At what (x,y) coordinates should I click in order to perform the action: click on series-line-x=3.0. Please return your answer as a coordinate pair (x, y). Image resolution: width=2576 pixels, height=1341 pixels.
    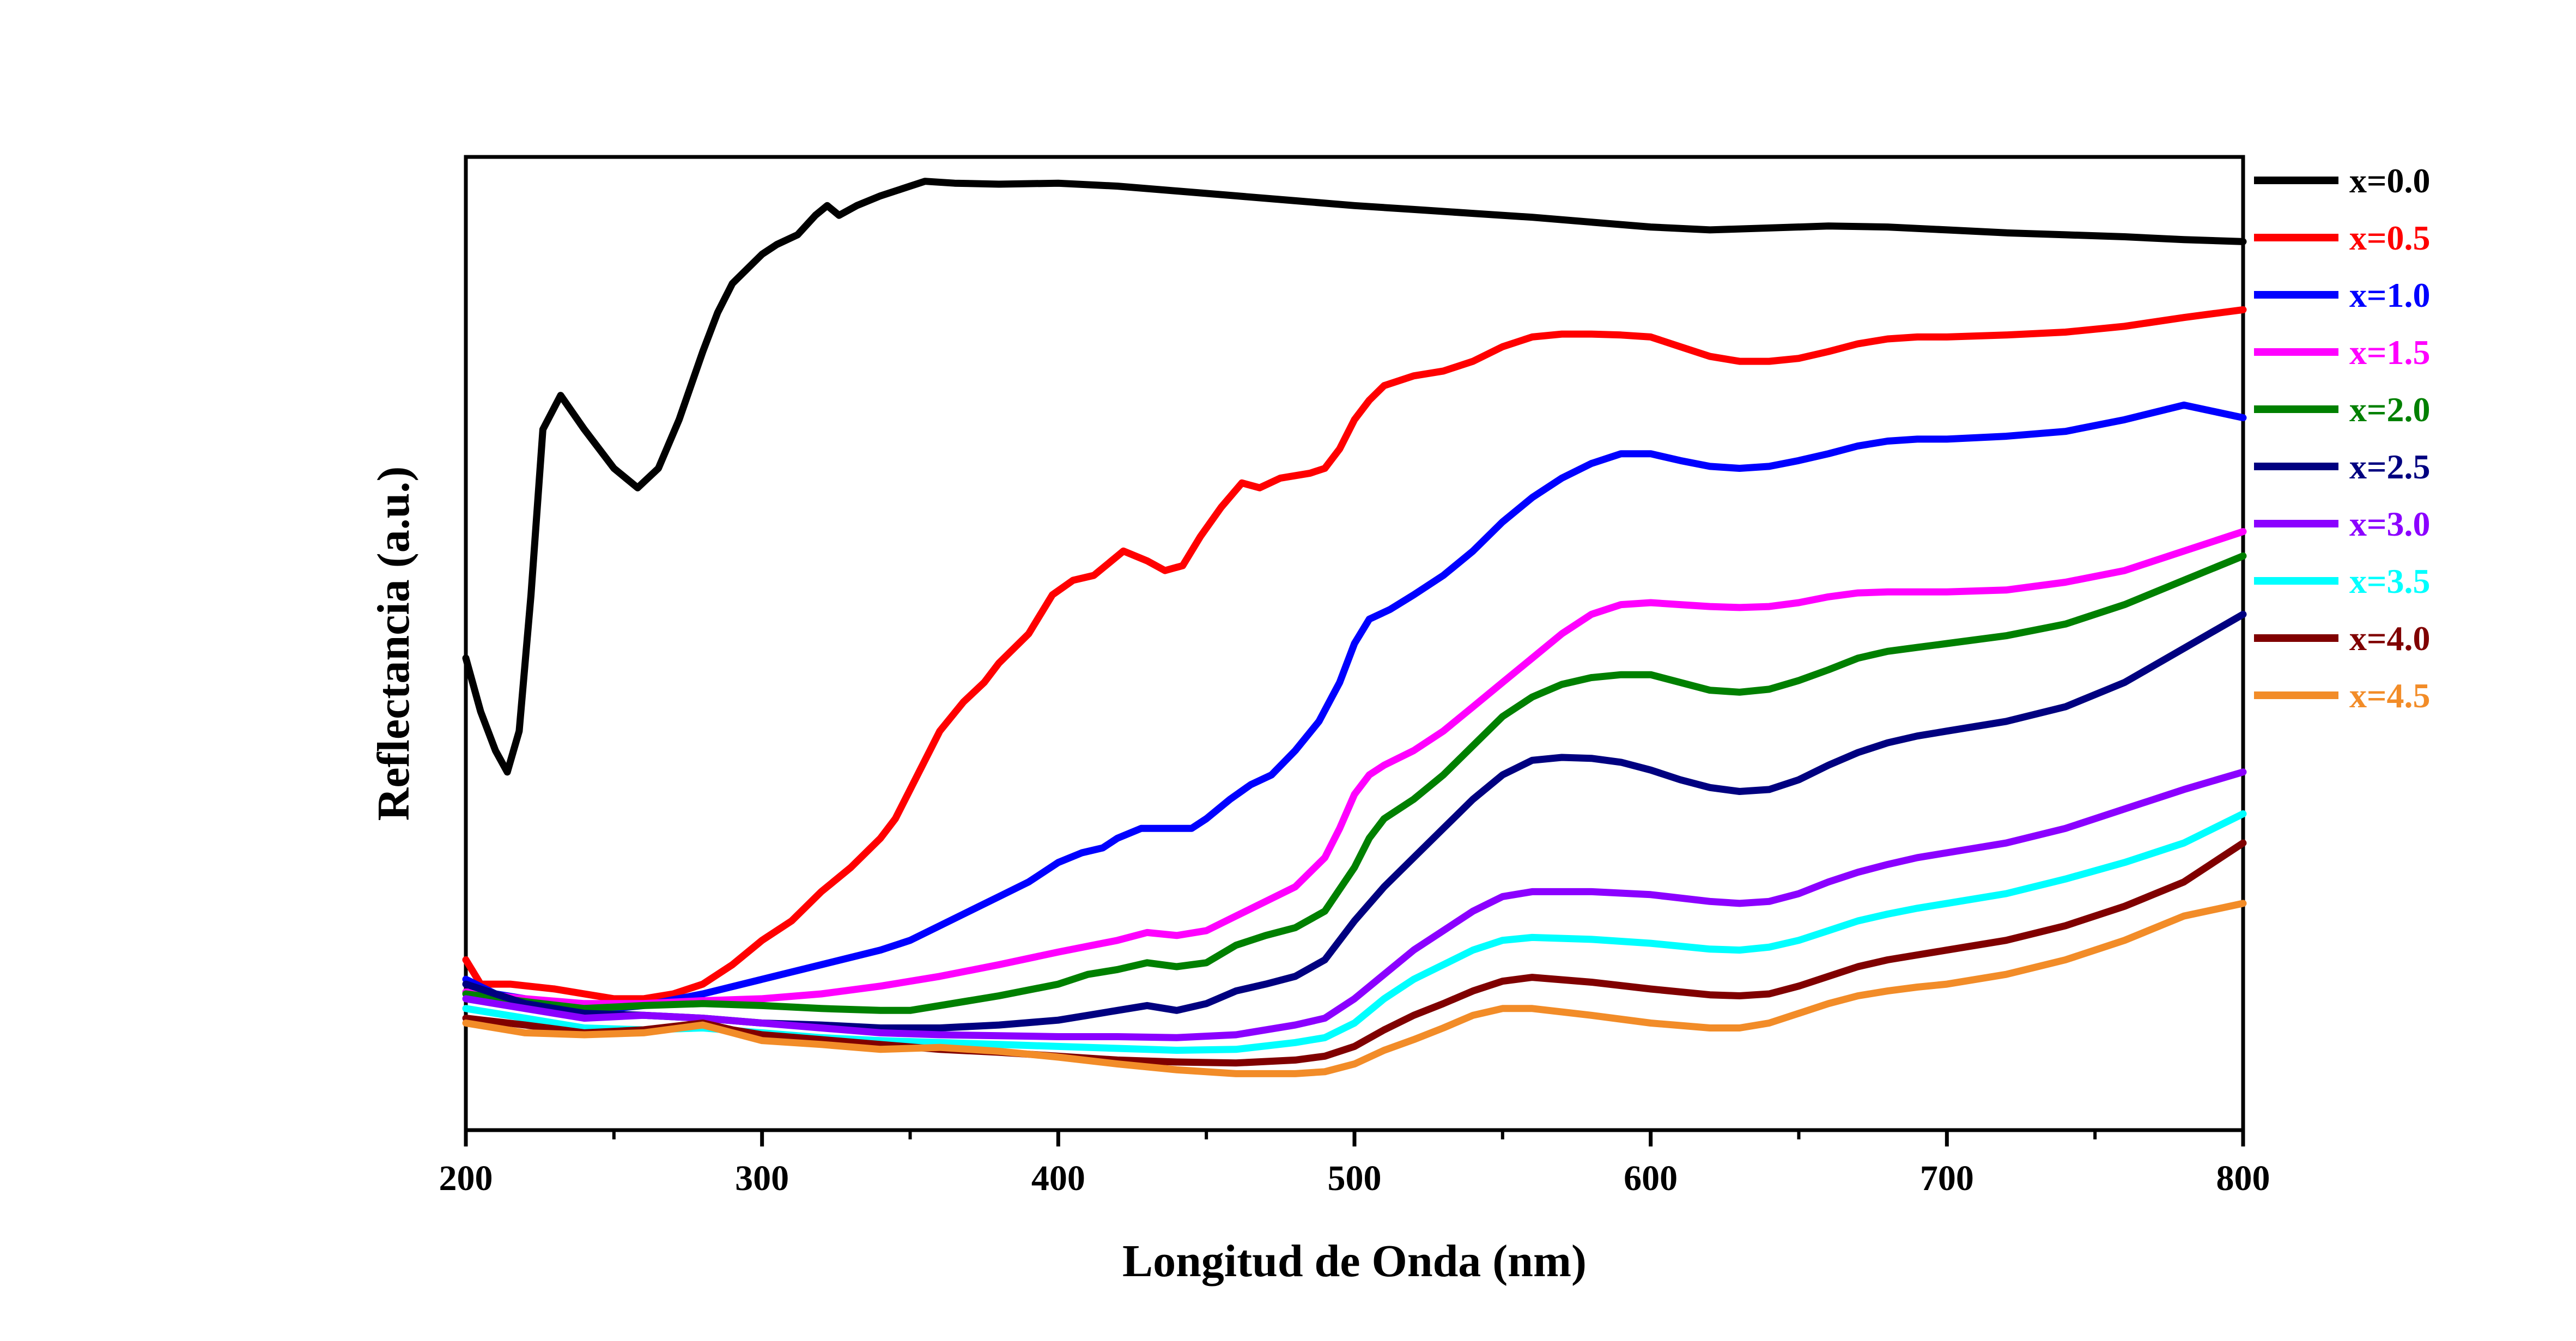
    Looking at the image, I should click on (1355, 904).